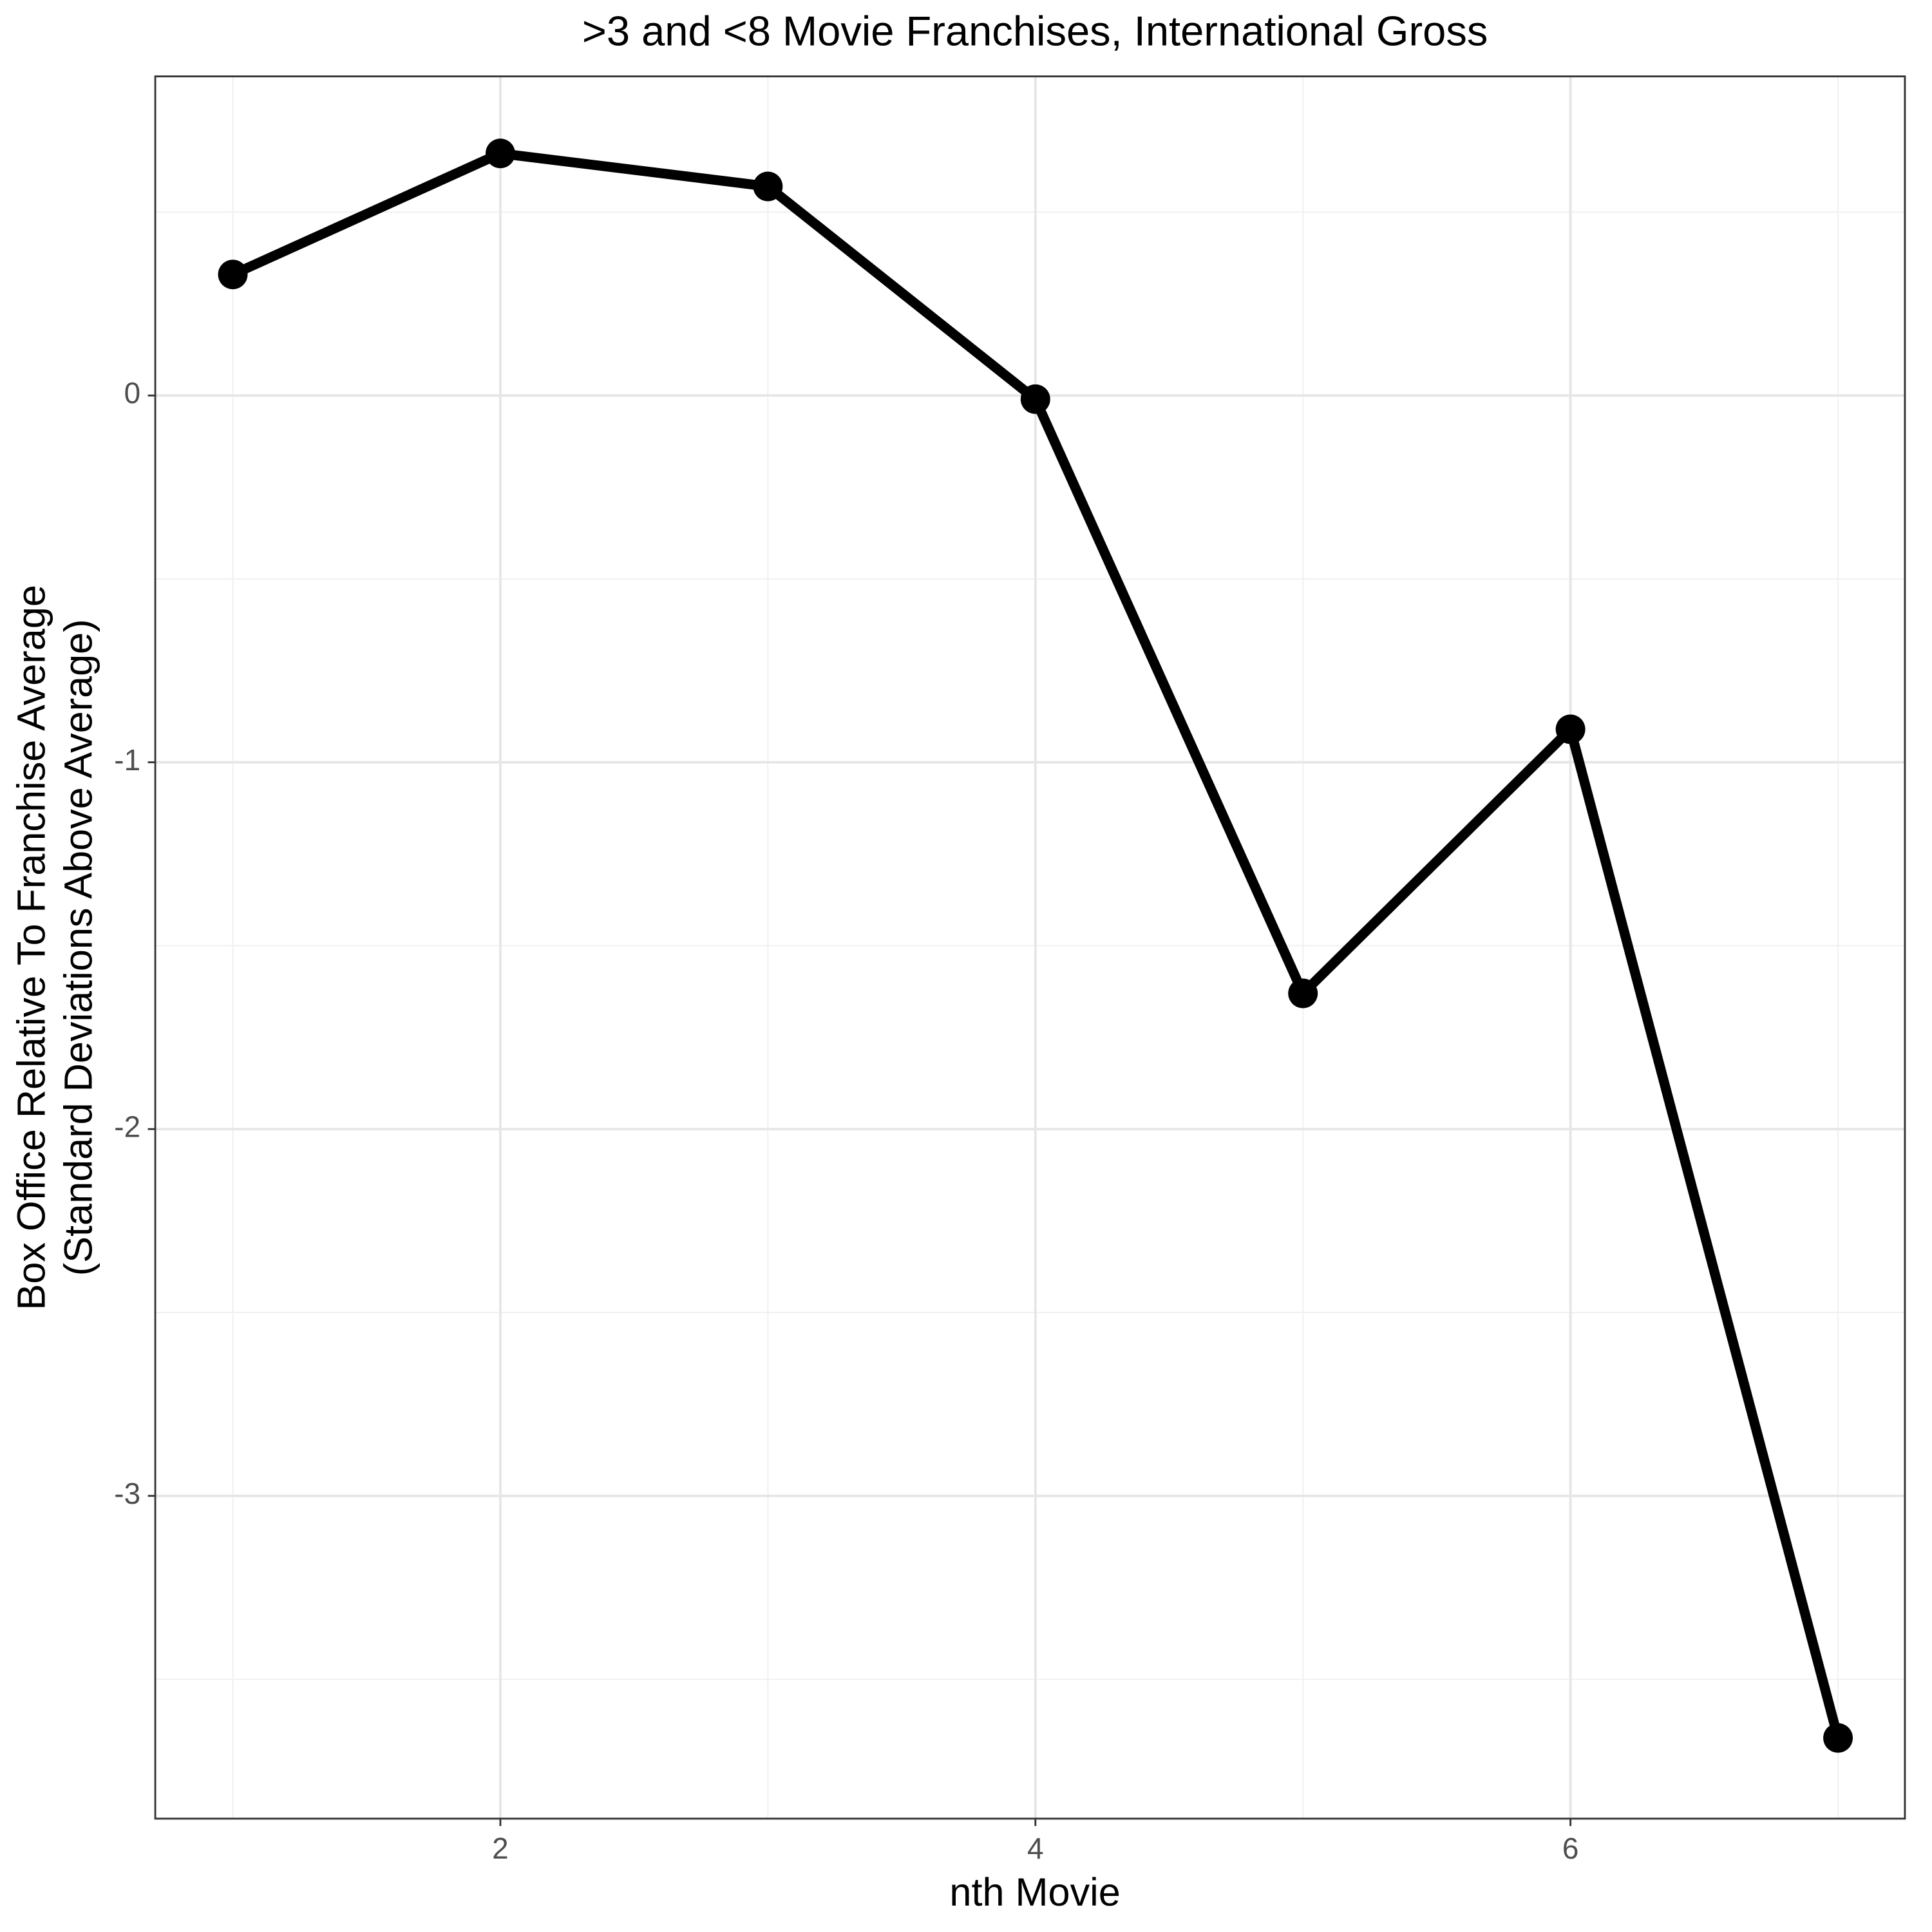 This screenshot has width=1932, height=1932. What do you see at coordinates (132, 393) in the screenshot?
I see `y-tick-label: 0` at bounding box center [132, 393].